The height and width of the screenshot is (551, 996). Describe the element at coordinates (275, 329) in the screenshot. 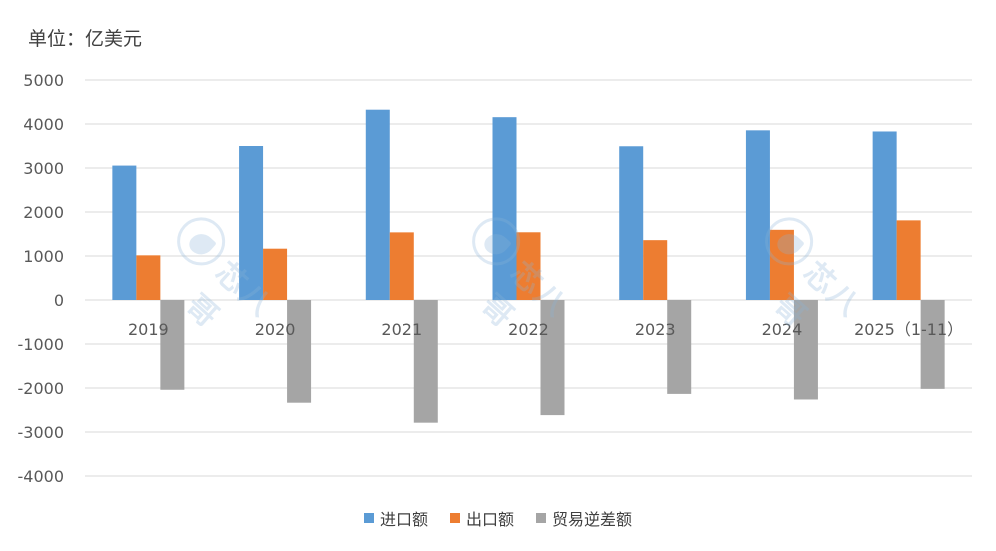

I see `x-tick-label: 2020` at that location.